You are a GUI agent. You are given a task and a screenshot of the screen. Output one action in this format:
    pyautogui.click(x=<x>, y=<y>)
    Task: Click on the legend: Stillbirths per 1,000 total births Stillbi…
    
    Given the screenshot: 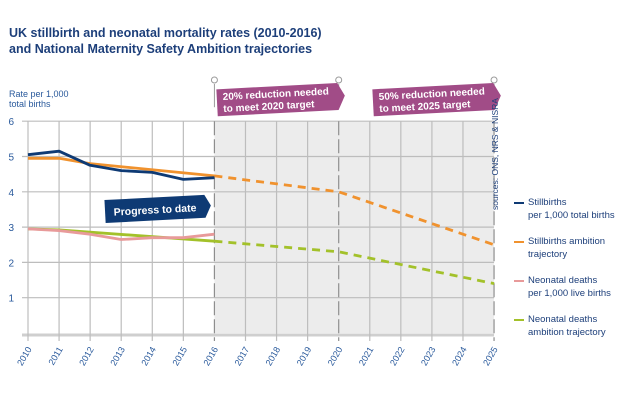 What is the action you would take?
    pyautogui.click(x=564, y=274)
    